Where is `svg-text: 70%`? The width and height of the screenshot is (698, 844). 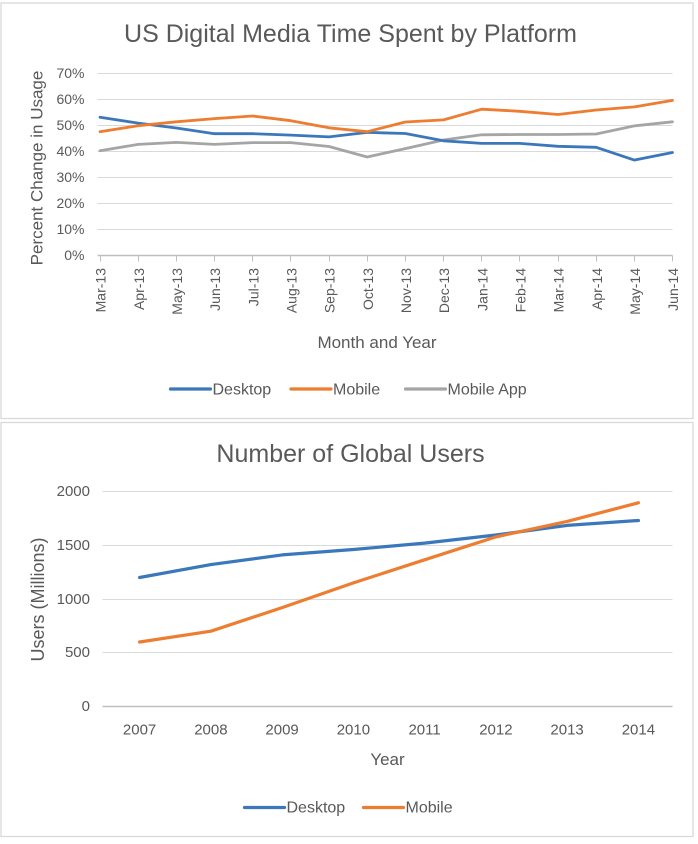
svg-text: 70% is located at coordinates (70, 73).